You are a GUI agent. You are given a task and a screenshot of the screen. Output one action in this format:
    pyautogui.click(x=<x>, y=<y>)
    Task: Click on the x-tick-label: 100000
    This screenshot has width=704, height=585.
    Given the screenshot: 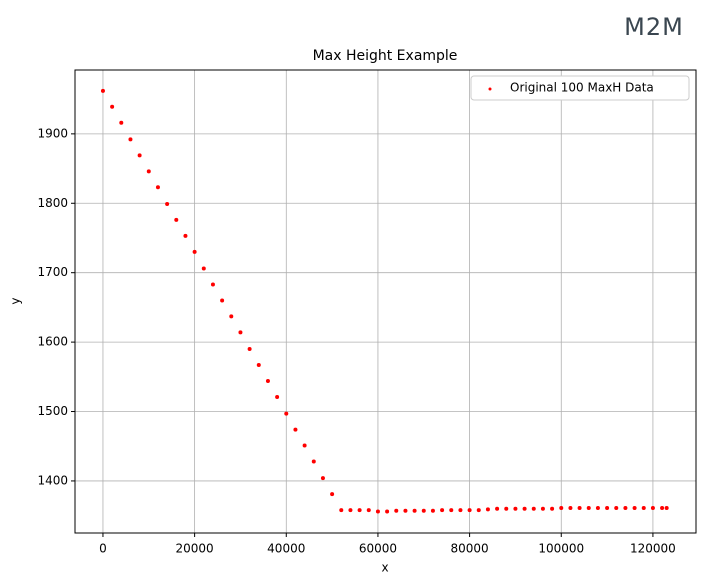 What is the action you would take?
    pyautogui.click(x=561, y=549)
    